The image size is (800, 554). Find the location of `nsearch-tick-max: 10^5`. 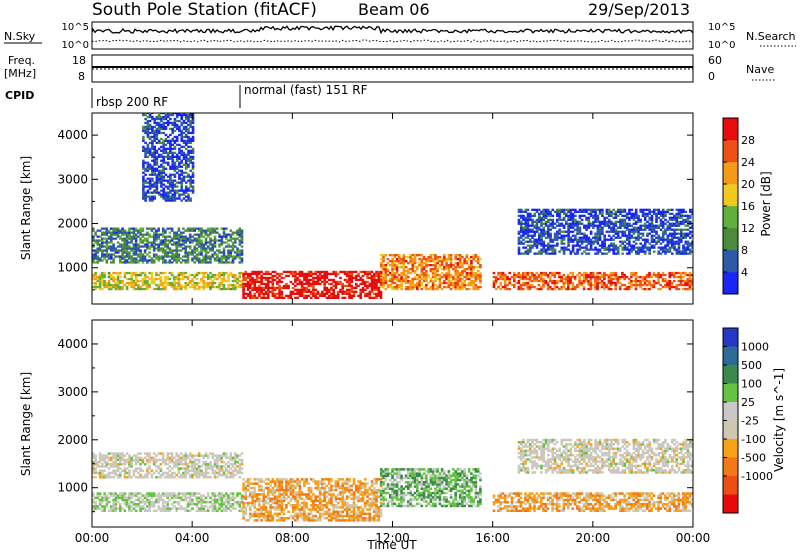

nsearch-tick-max: 10^5 is located at coordinates (721, 27).